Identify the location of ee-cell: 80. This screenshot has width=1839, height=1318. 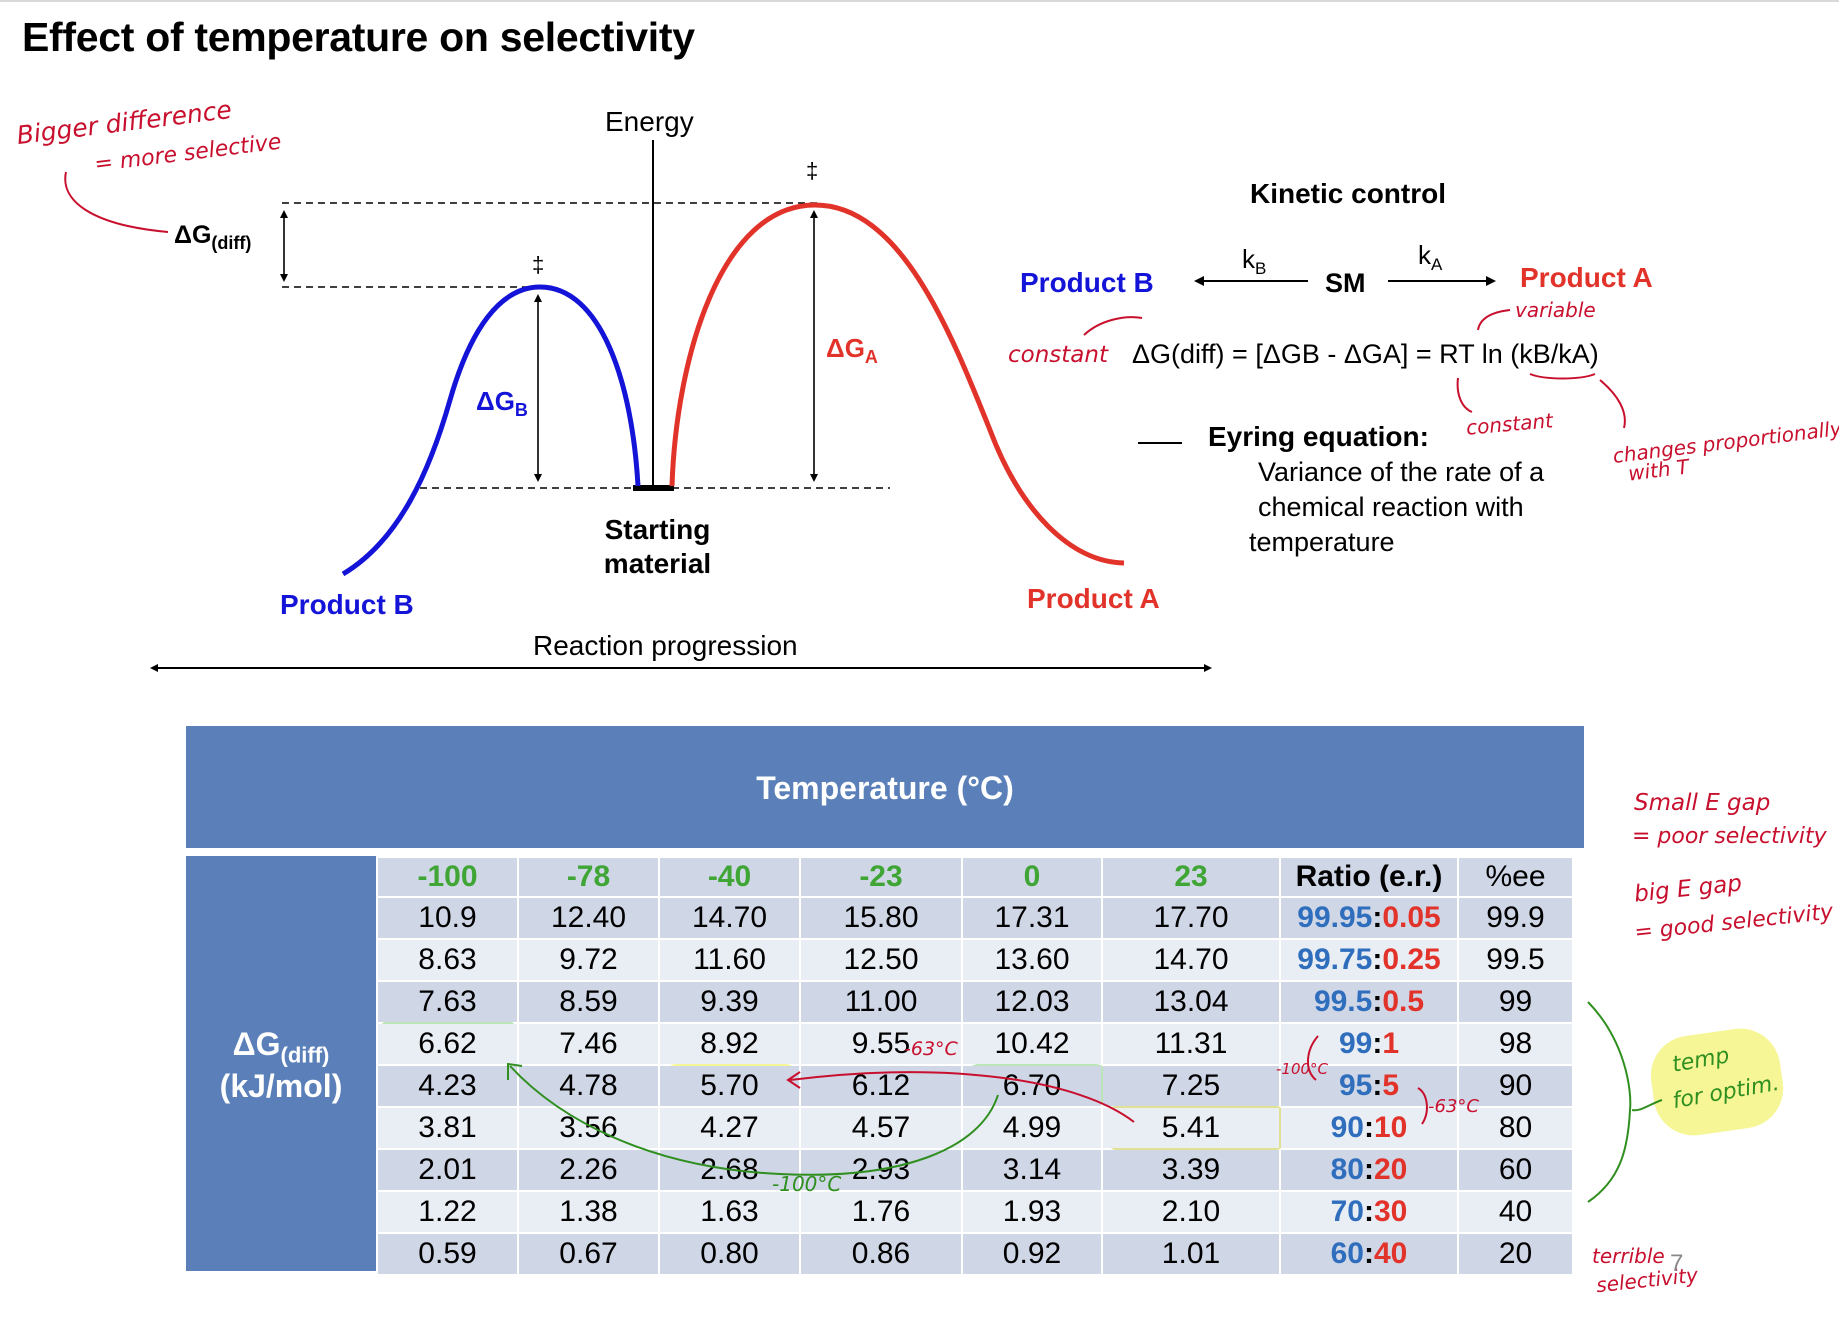
(1515, 1128).